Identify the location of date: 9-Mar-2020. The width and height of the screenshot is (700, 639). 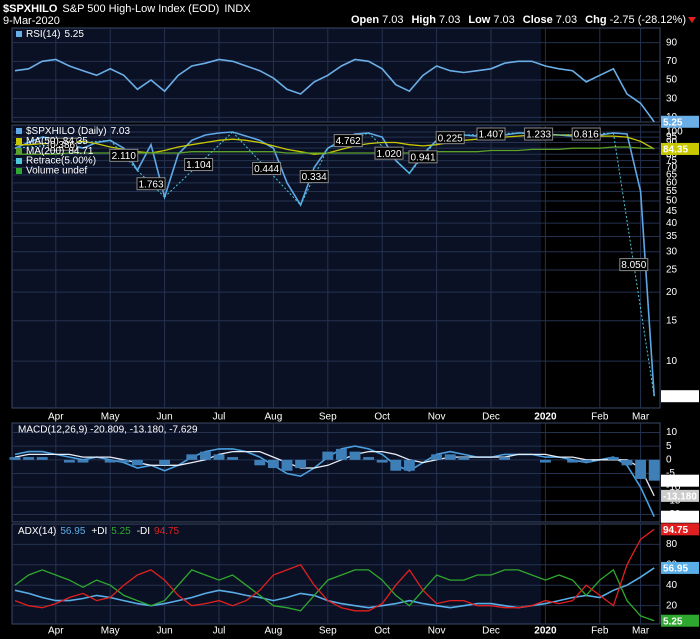
(31, 21).